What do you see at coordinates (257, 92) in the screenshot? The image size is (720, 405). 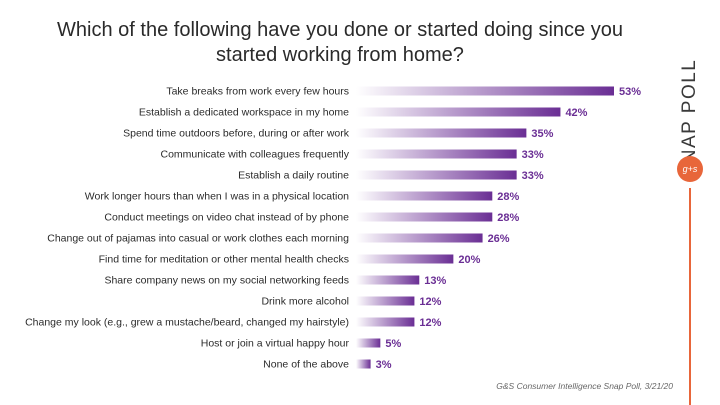 I see `category-label: Take breaks from work every few hours` at bounding box center [257, 92].